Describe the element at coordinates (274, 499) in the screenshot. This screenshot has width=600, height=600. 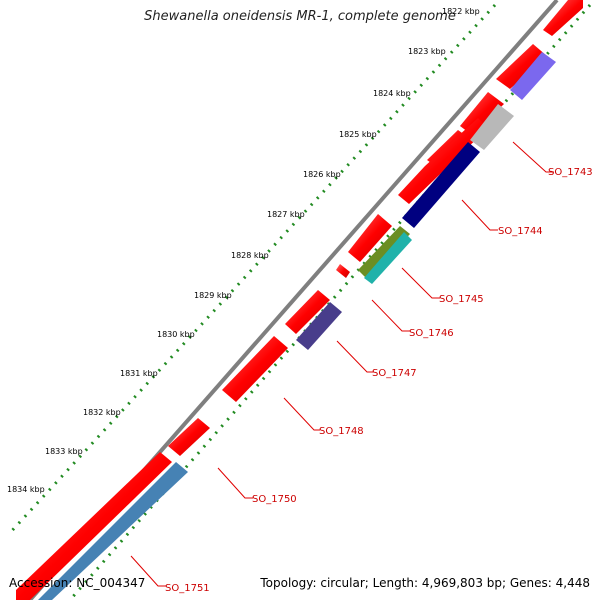
I see `gene-label-so1750: SO_1750` at that location.